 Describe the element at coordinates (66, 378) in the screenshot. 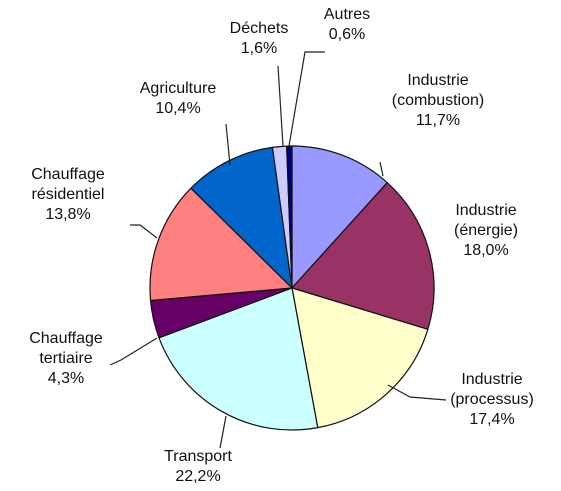

I see `slice-value-label: 4,3%` at that location.